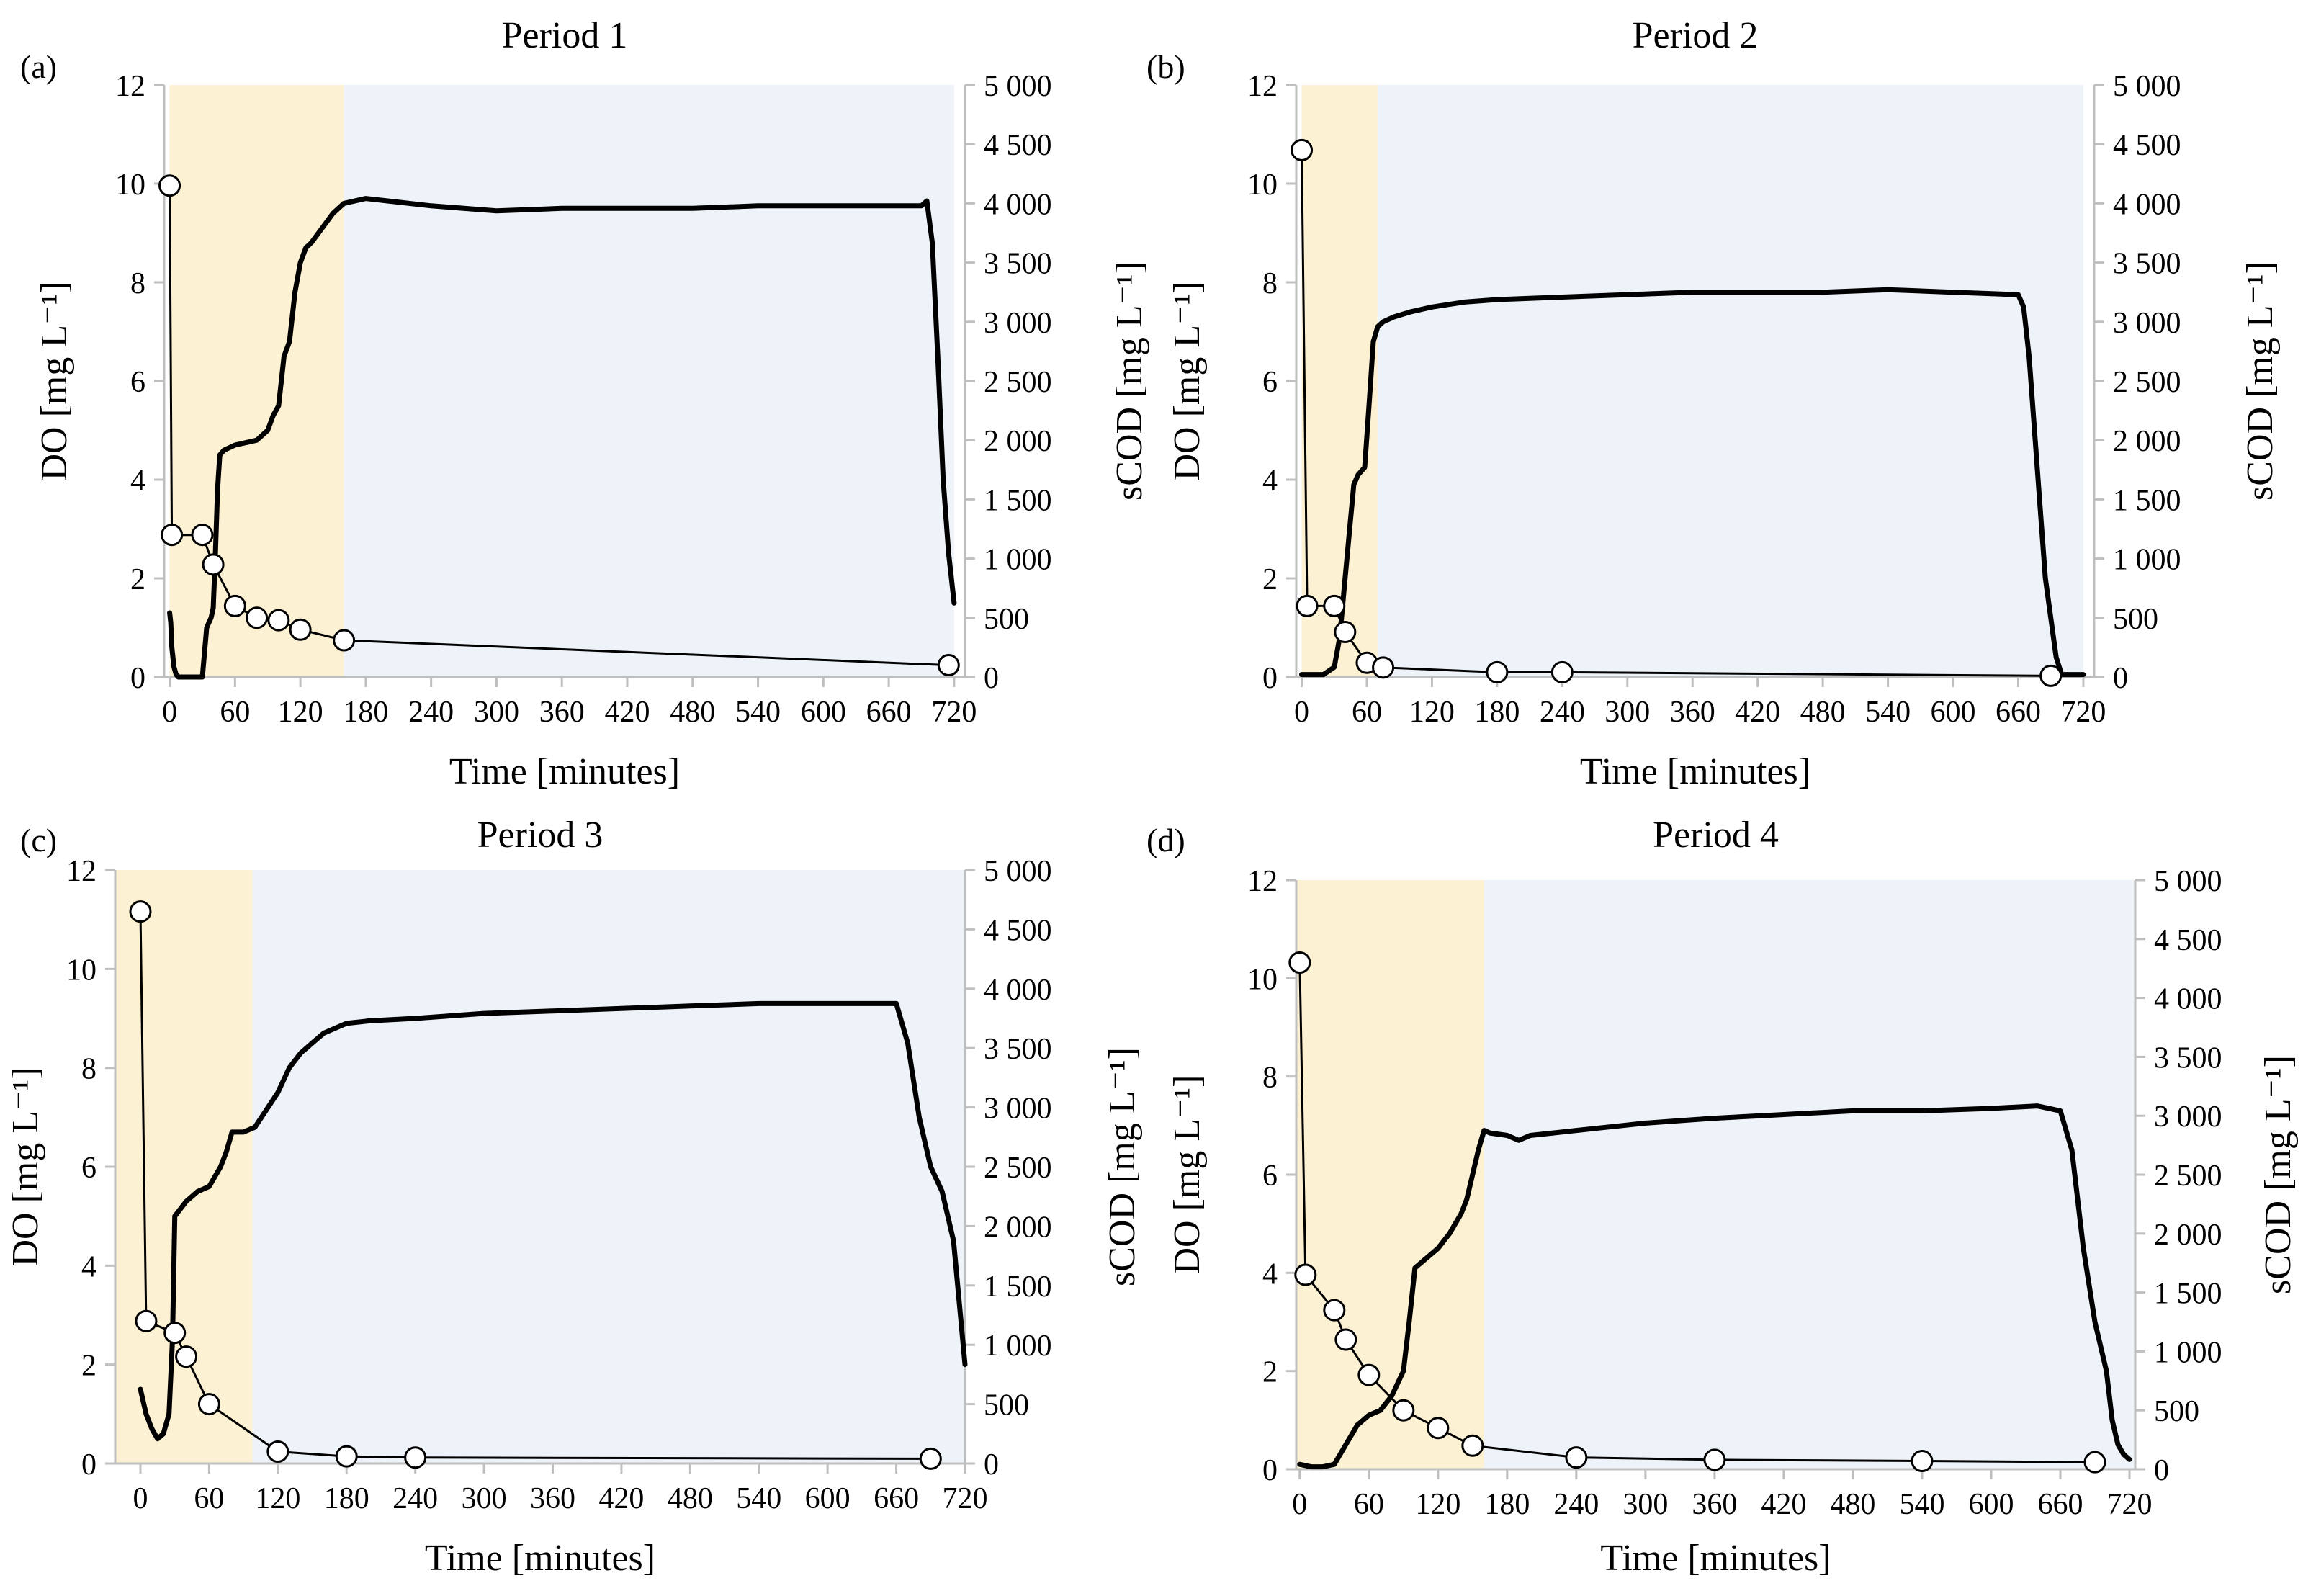 Image resolution: width=2316 pixels, height=1596 pixels. I want to click on x-tick-label: 180, so click(346, 1498).